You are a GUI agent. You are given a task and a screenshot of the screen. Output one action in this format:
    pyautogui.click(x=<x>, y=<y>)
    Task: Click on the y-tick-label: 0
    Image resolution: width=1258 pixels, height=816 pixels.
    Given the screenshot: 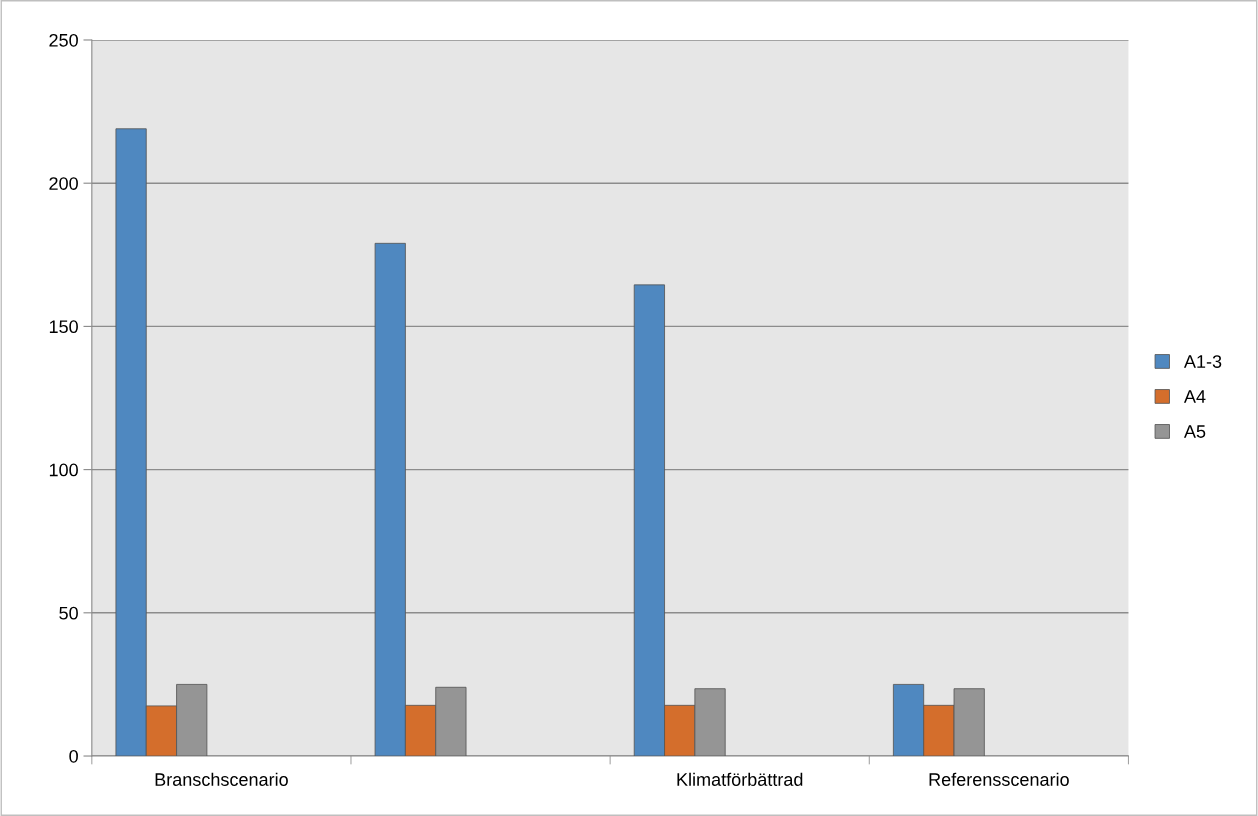 What is the action you would take?
    pyautogui.click(x=73, y=756)
    